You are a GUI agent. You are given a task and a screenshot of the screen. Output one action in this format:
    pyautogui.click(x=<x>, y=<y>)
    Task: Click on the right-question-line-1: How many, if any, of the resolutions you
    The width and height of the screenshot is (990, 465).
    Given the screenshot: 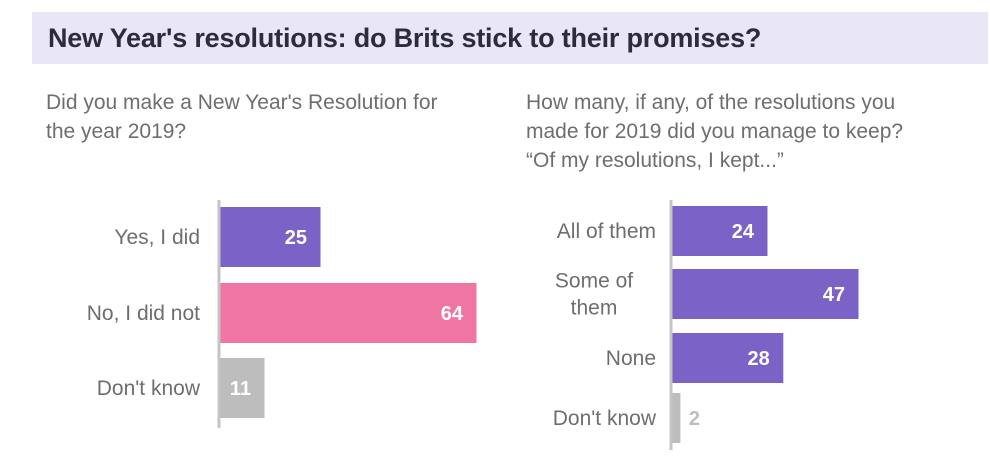 What is the action you would take?
    pyautogui.click(x=711, y=102)
    